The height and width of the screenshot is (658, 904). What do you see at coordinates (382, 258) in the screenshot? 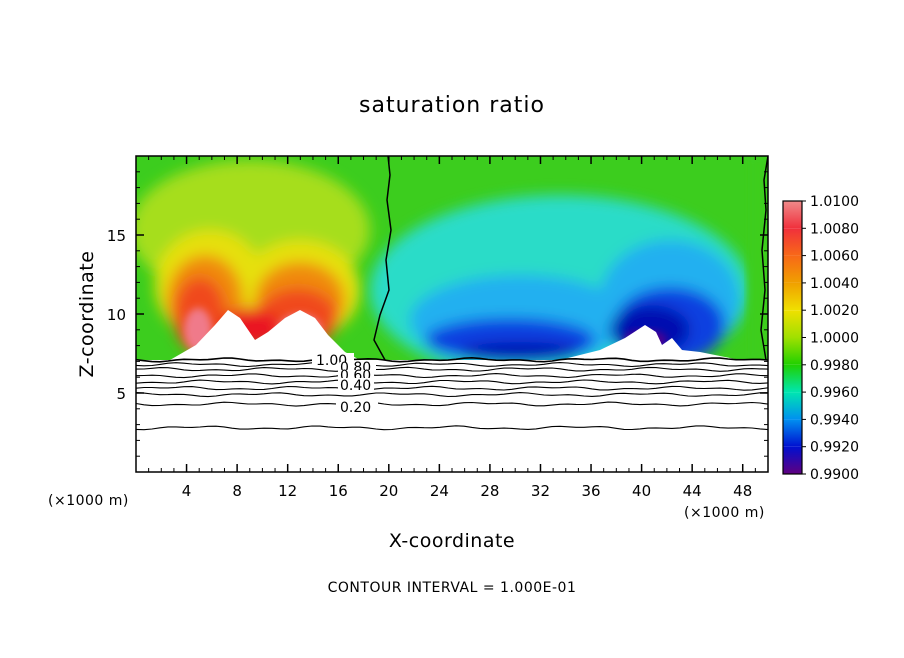
I see `zero-contour-line-mid` at bounding box center [382, 258].